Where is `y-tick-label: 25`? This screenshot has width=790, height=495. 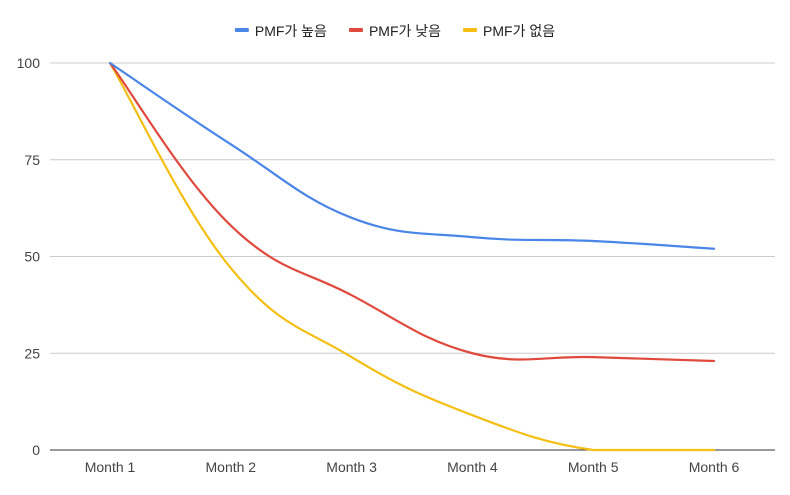
y-tick-label: 25 is located at coordinates (32, 353).